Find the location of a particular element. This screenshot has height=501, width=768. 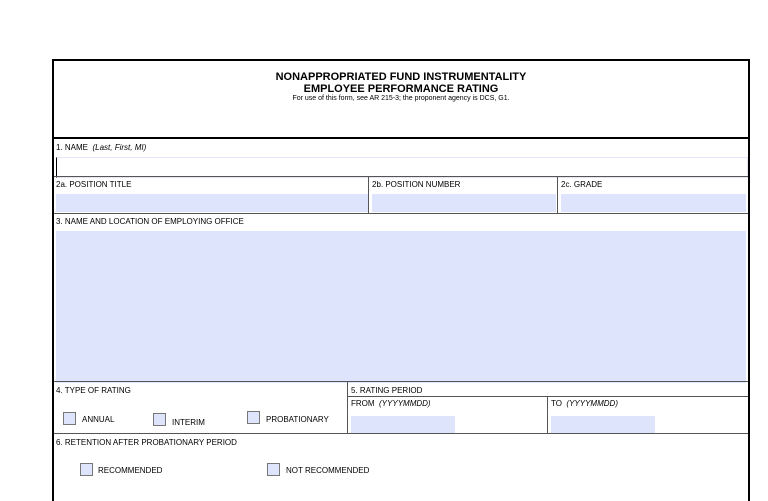

from-date-input is located at coordinates (403, 425).